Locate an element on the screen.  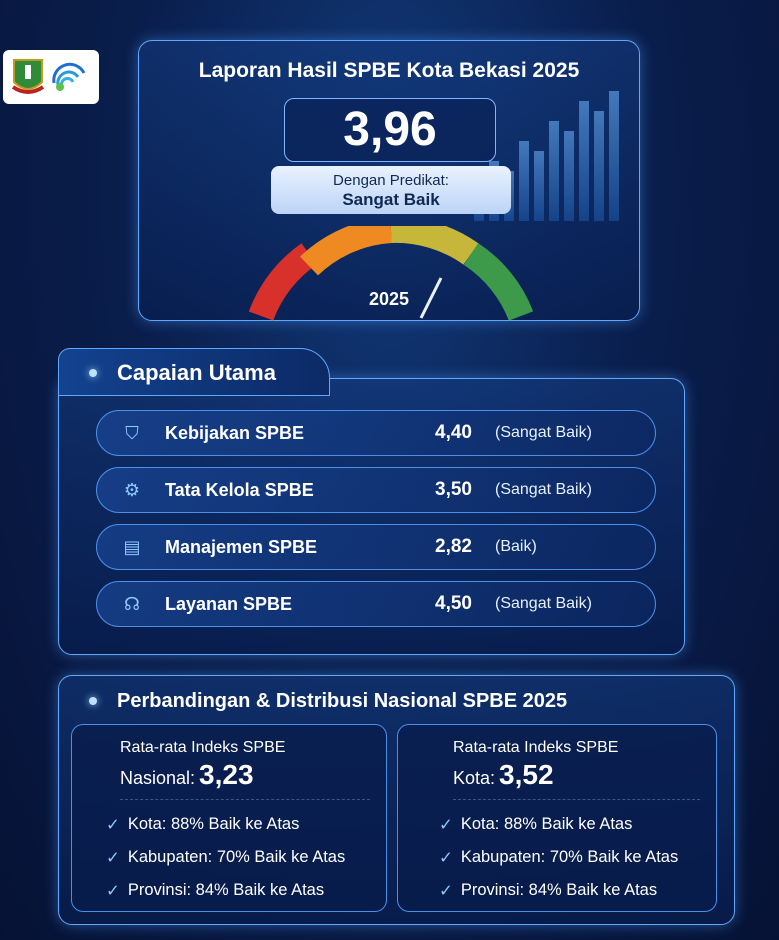
gauge-year: 2025 is located at coordinates (389, 299).